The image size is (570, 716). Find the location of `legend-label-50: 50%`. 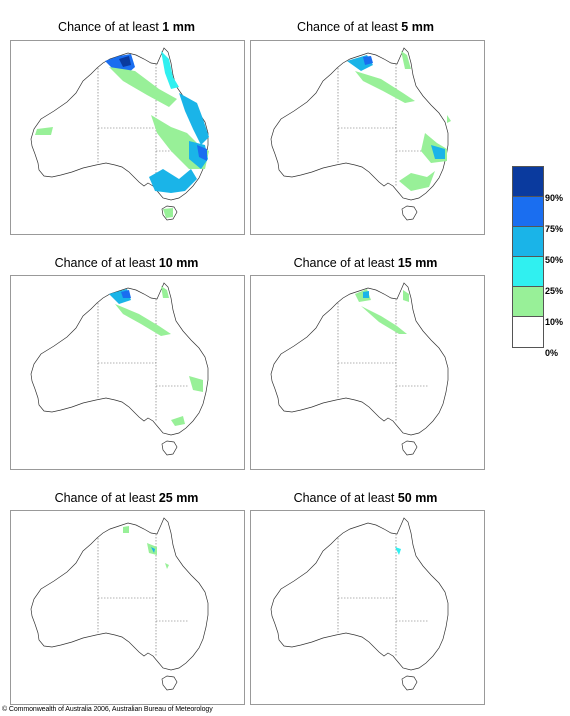

legend-label-50: 50% is located at coordinates (554, 260).